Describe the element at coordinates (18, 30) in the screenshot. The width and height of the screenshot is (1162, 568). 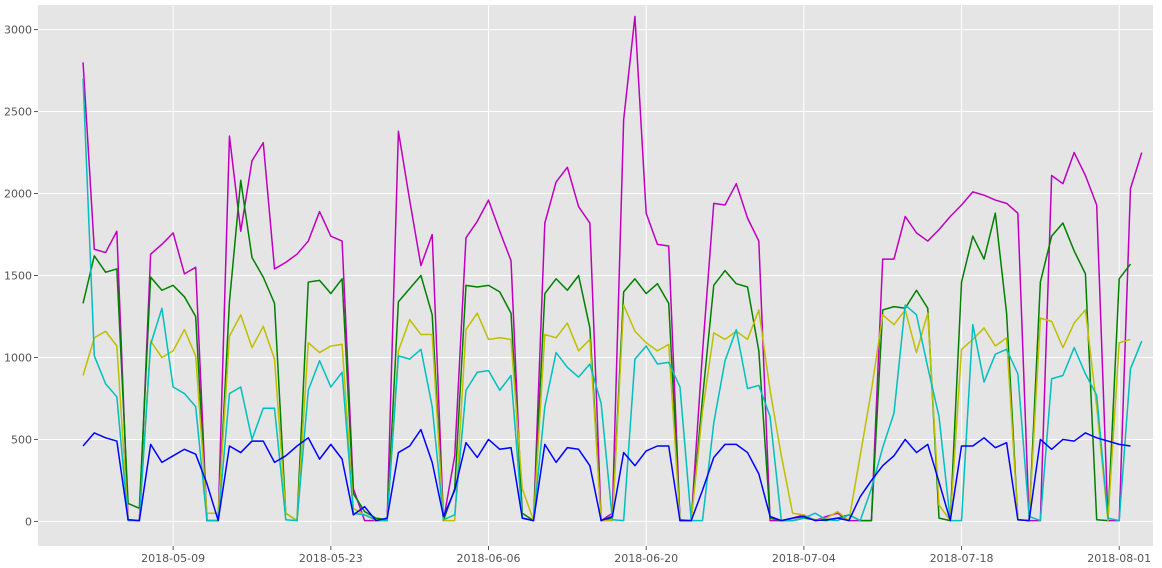
I see `y-tick-label: 3000` at that location.